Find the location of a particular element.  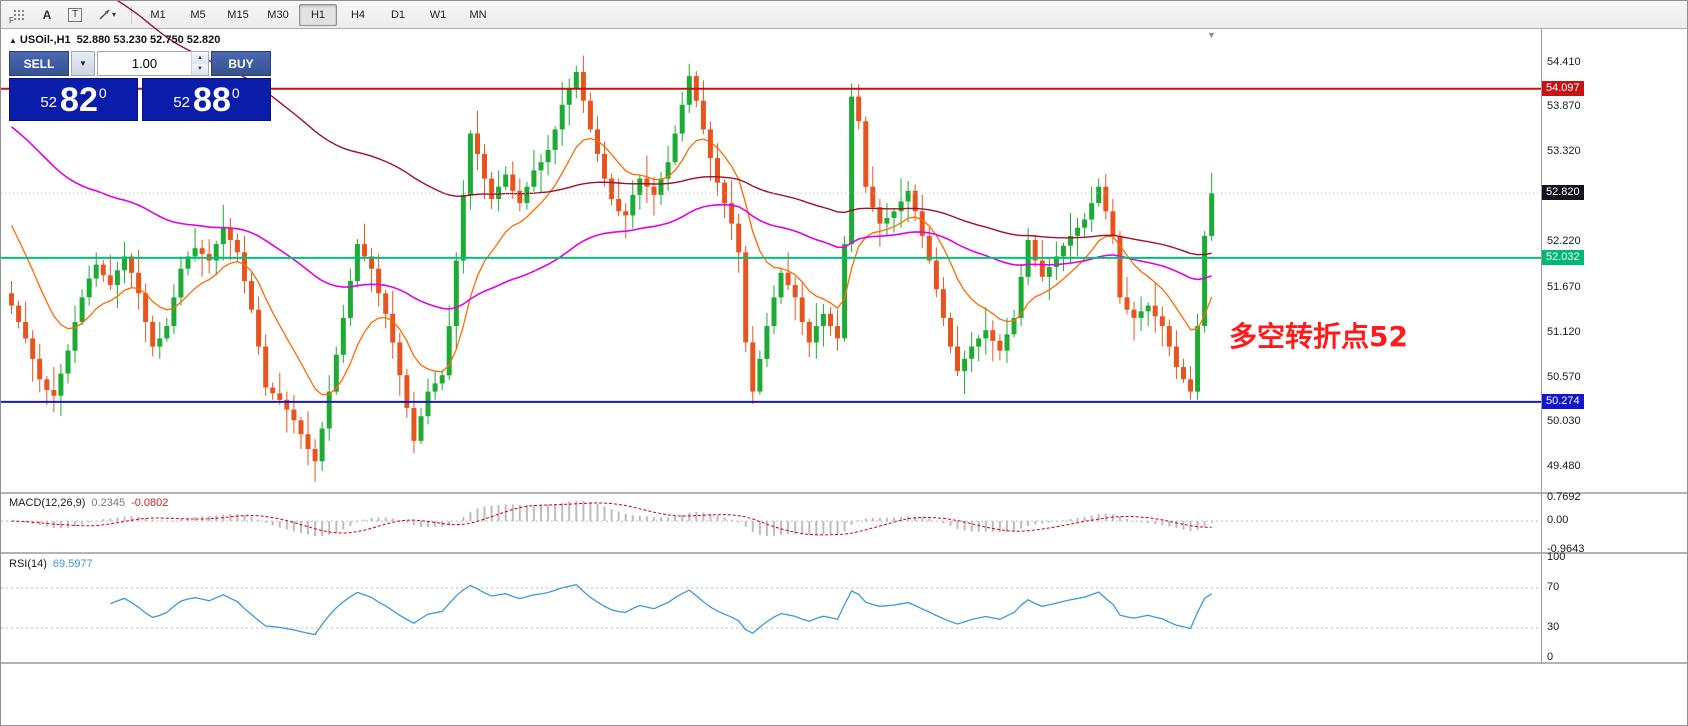

timeframe-group: M1 M5 M15 M30 H1 H4 D1 W1 MN is located at coordinates (318, 14).